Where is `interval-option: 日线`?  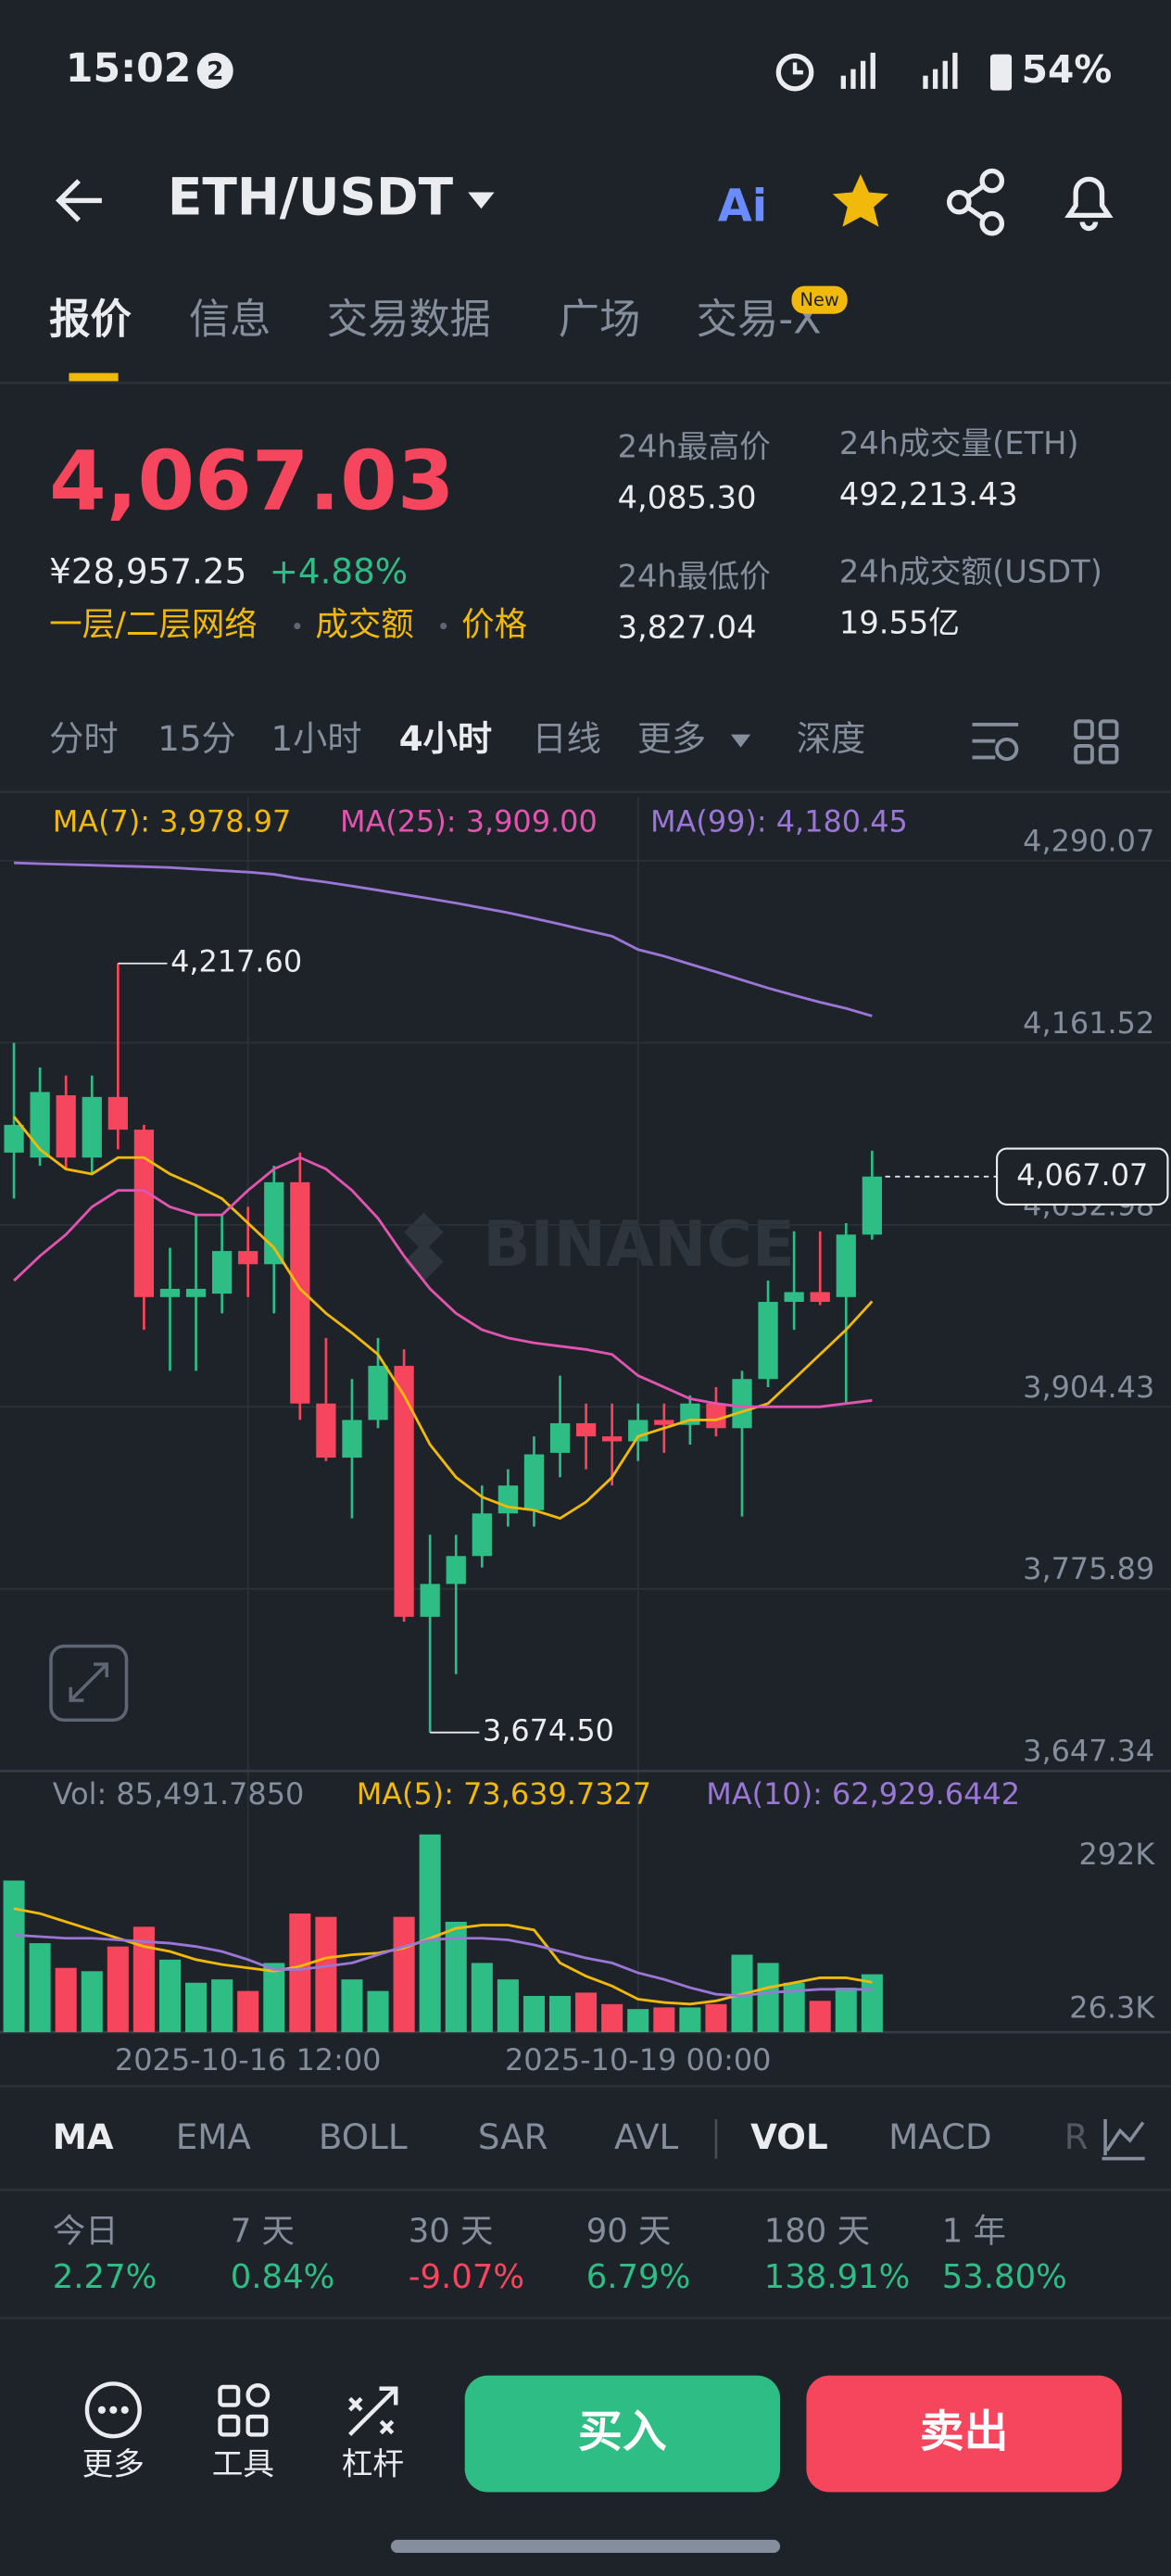
interval-option: 日线 is located at coordinates (566, 739).